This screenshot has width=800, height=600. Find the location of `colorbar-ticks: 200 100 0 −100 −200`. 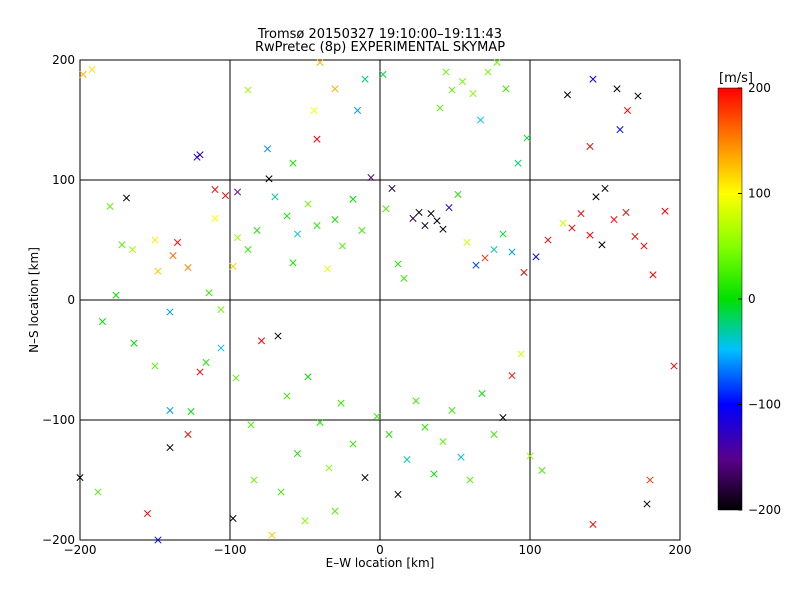

colorbar-ticks: 200 100 0 −100 −200 is located at coordinates (759, 299).